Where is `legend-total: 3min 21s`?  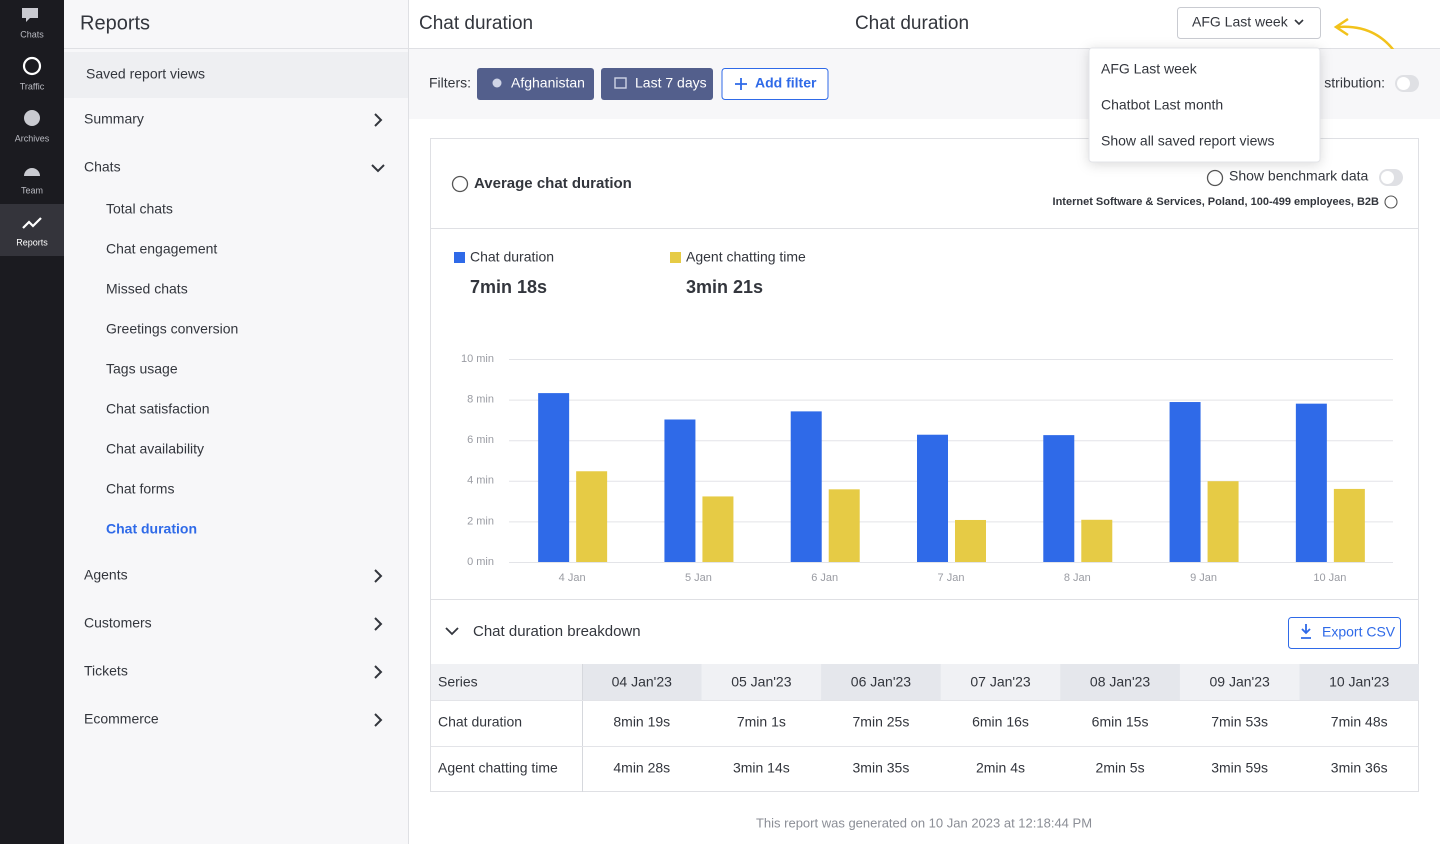
legend-total: 3min 21s is located at coordinates (724, 287).